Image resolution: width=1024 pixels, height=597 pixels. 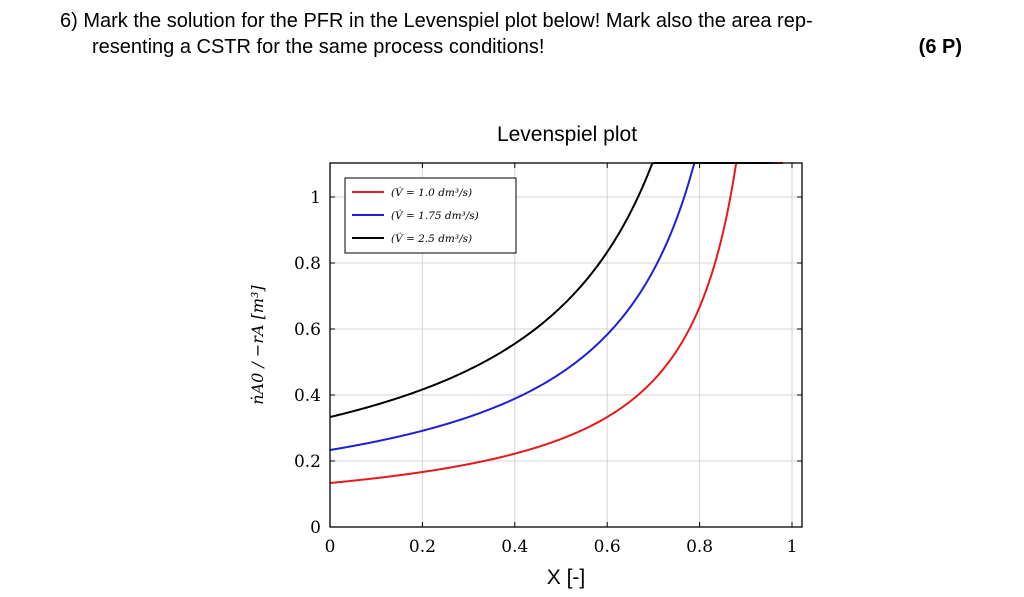 I want to click on y-tick-label: 0.4, so click(x=307, y=396).